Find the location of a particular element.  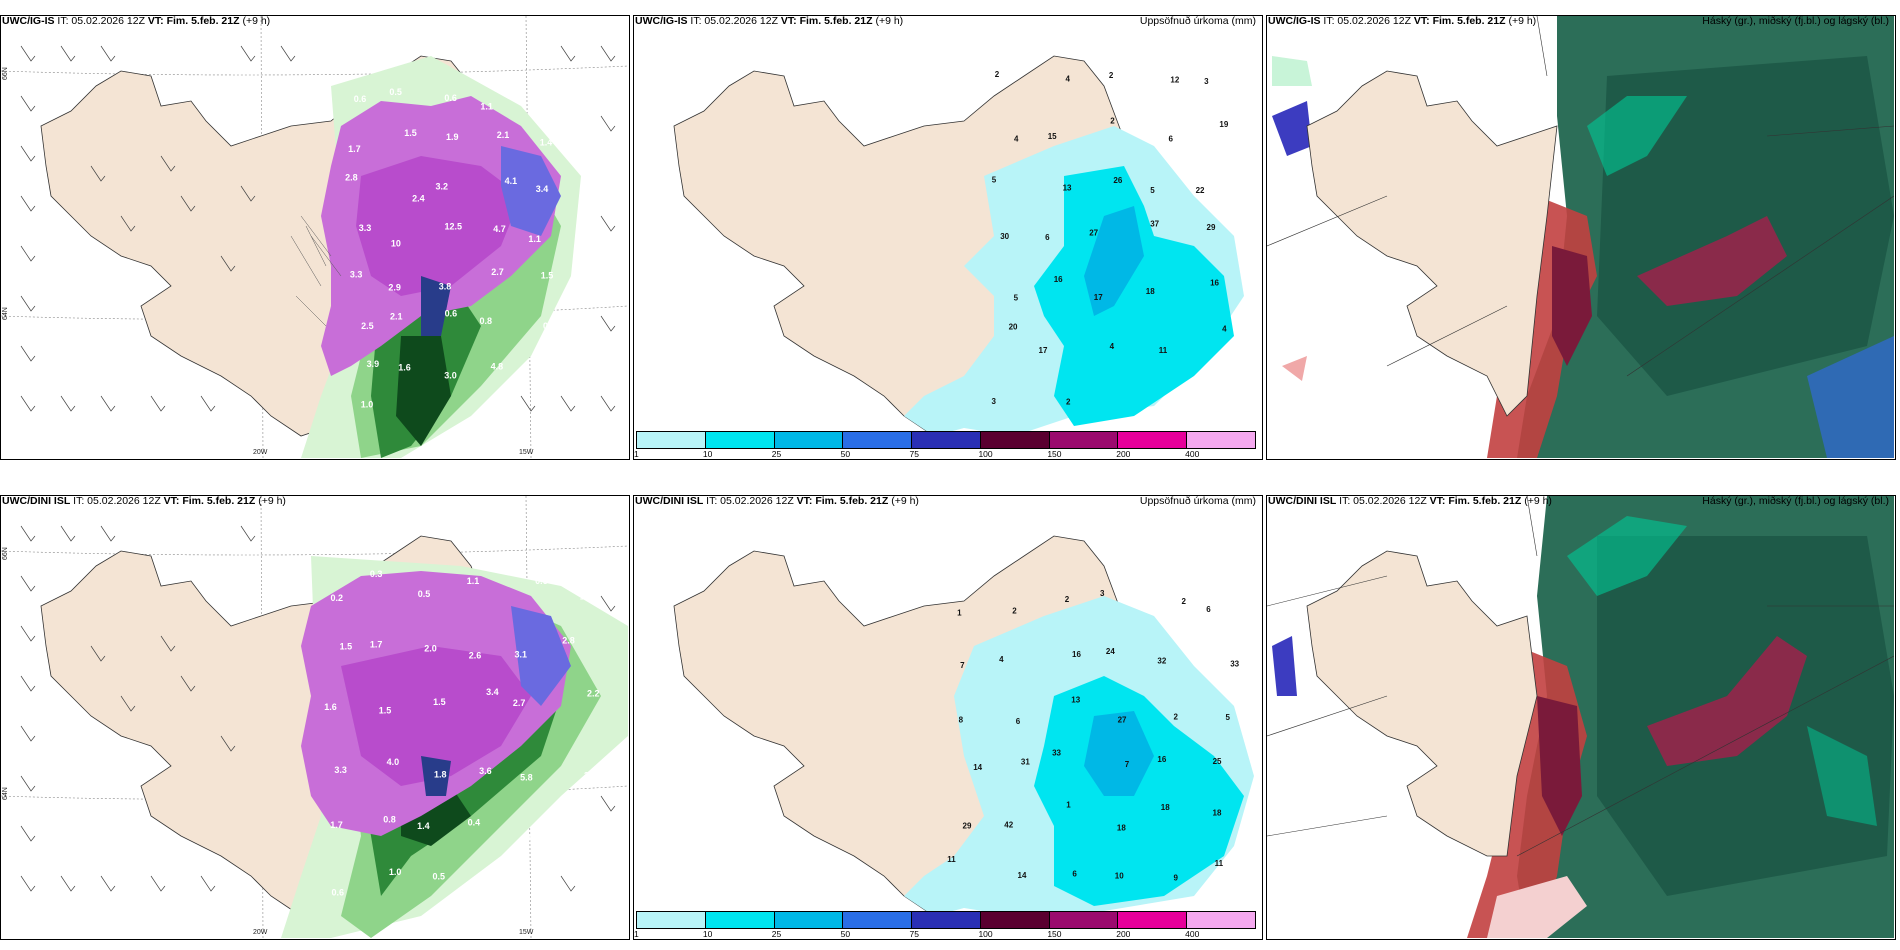

precip-value-label: 1.0 is located at coordinates (395, 872).